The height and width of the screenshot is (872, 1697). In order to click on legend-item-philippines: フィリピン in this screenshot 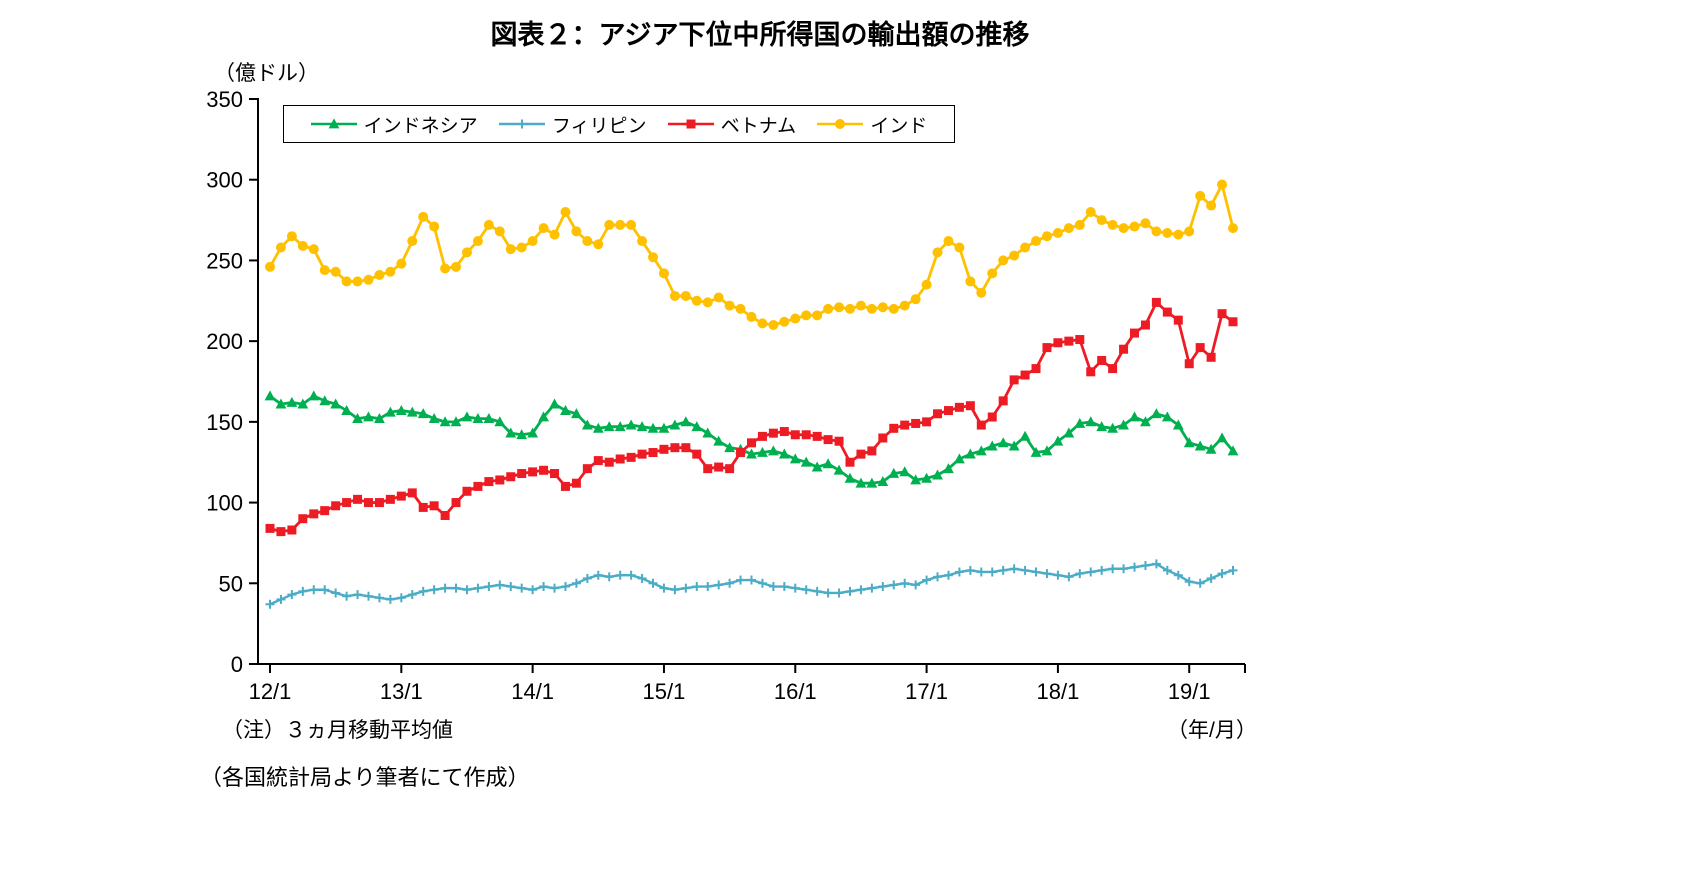, I will do `click(572, 124)`.